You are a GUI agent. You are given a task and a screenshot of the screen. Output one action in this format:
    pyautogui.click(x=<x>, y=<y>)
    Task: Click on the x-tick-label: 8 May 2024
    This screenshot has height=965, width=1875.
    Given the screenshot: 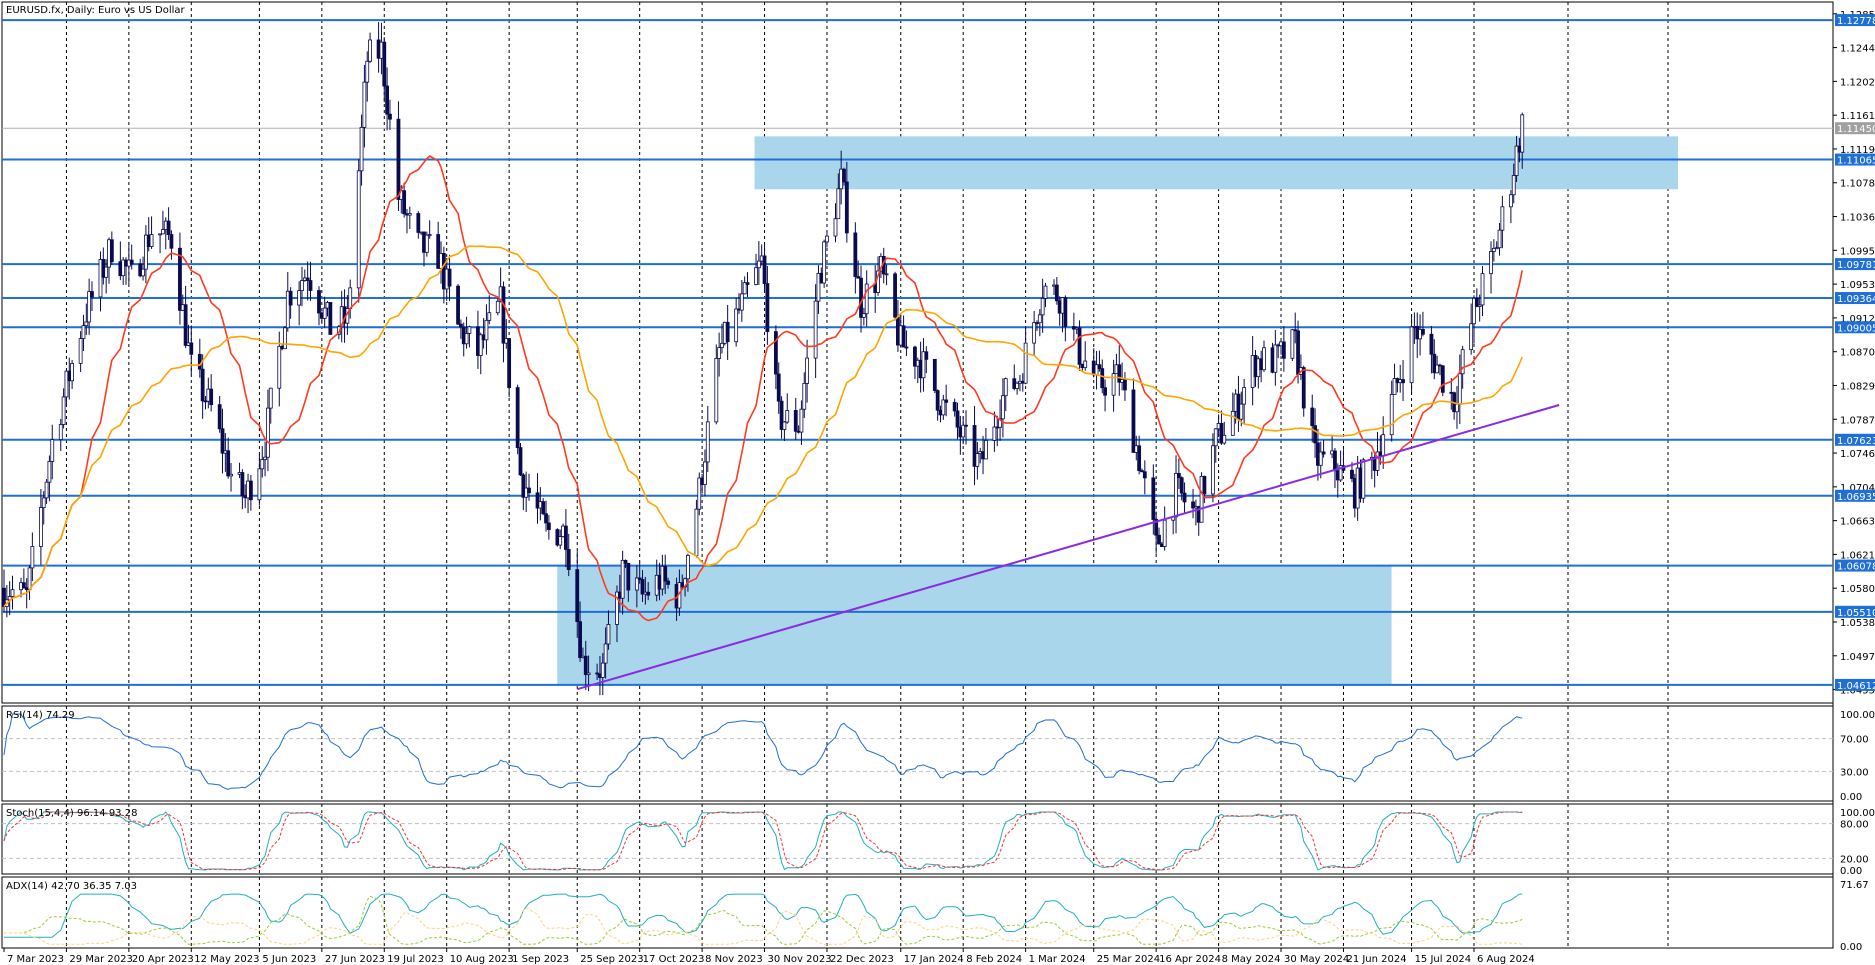 What is the action you would take?
    pyautogui.click(x=1251, y=959)
    